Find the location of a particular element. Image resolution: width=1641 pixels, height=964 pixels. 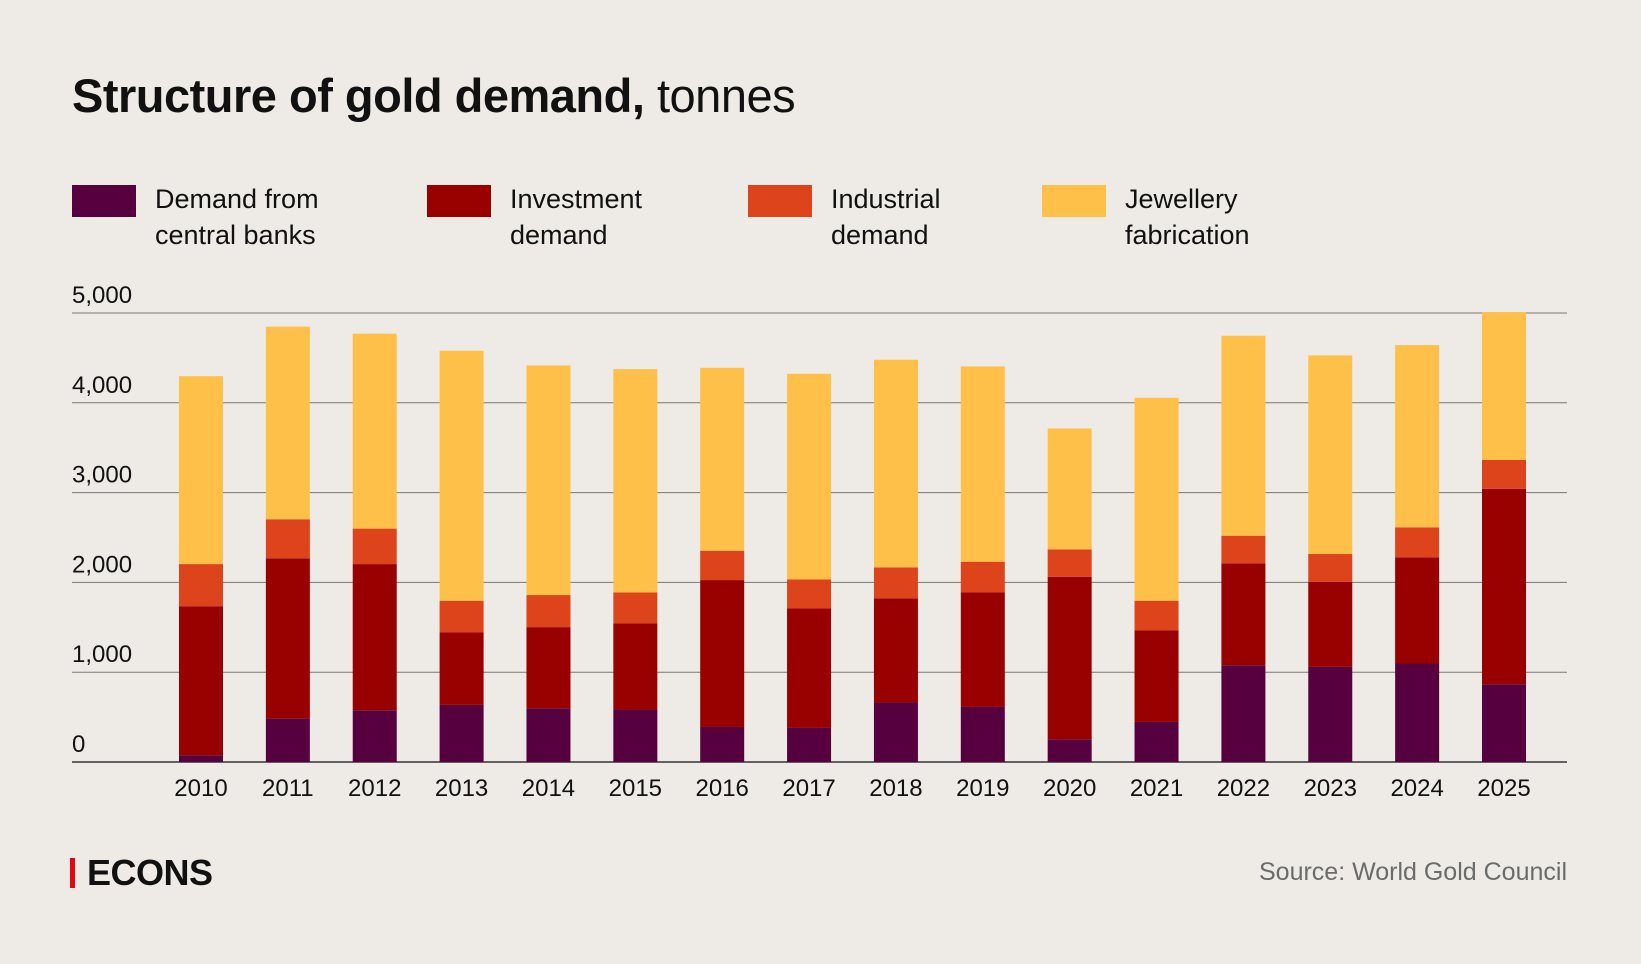

bar-segment-industrial-demand-2013 is located at coordinates (461, 616).